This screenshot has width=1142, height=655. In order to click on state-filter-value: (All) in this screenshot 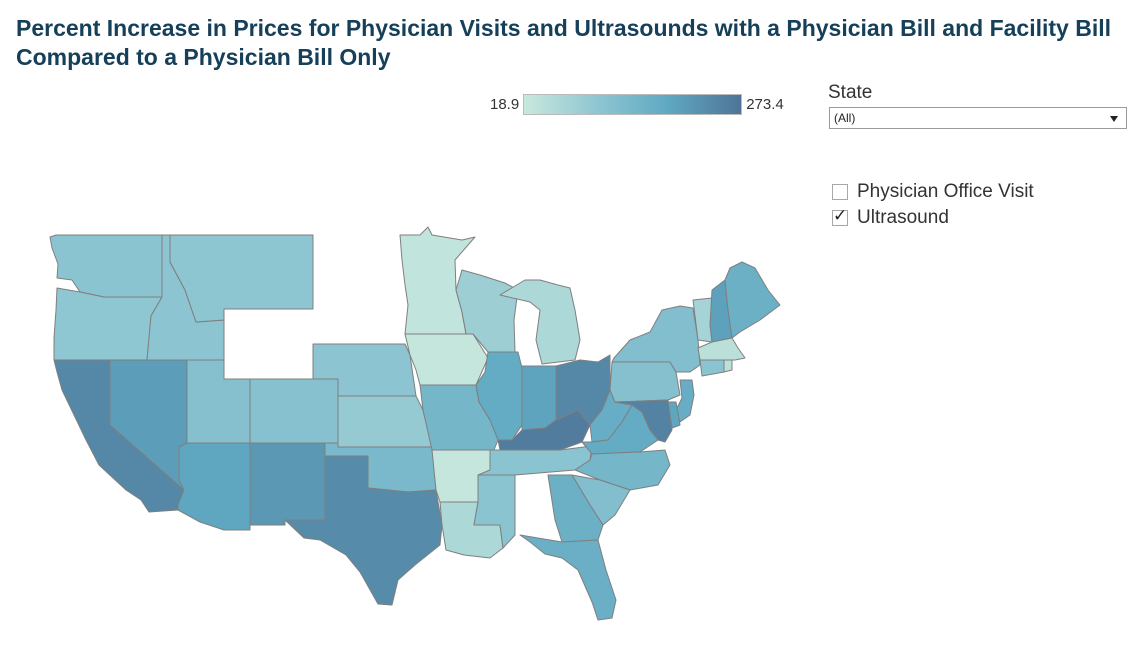, I will do `click(845, 118)`.